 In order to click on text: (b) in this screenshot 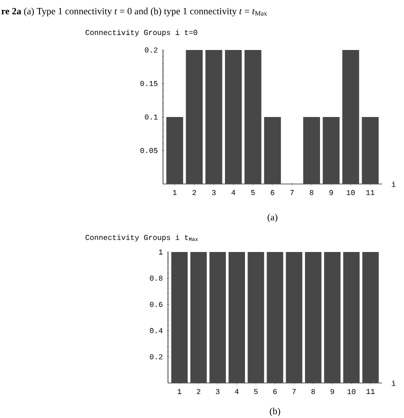, I will do `click(275, 412)`.